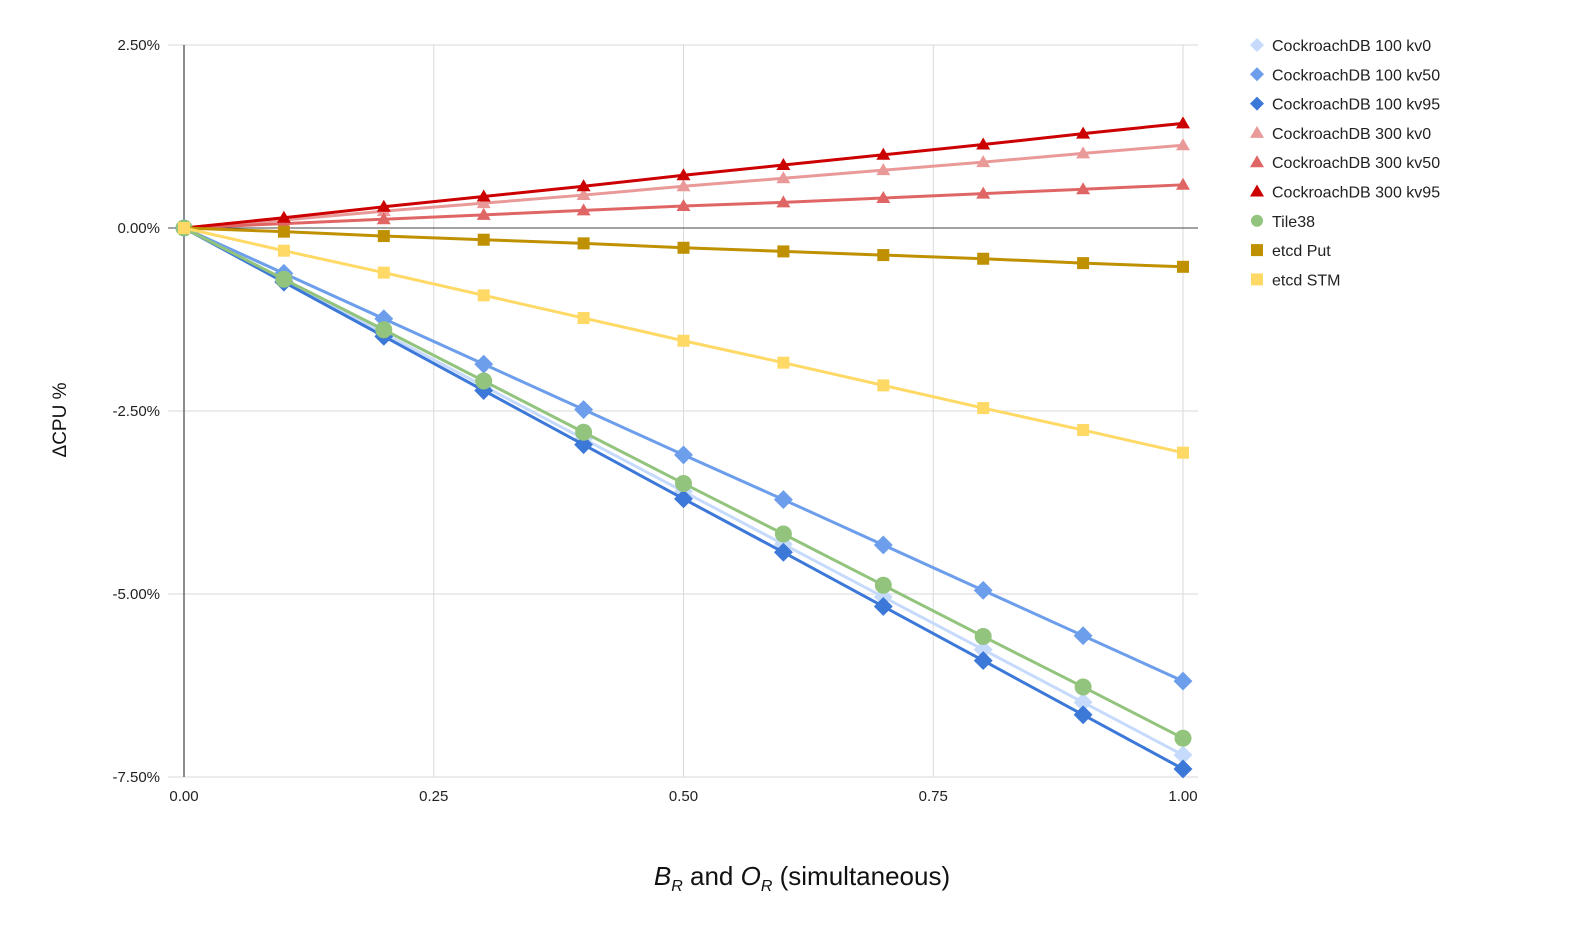  Describe the element at coordinates (138, 45) in the screenshot. I see `y-tick-label: 2.50%` at that location.